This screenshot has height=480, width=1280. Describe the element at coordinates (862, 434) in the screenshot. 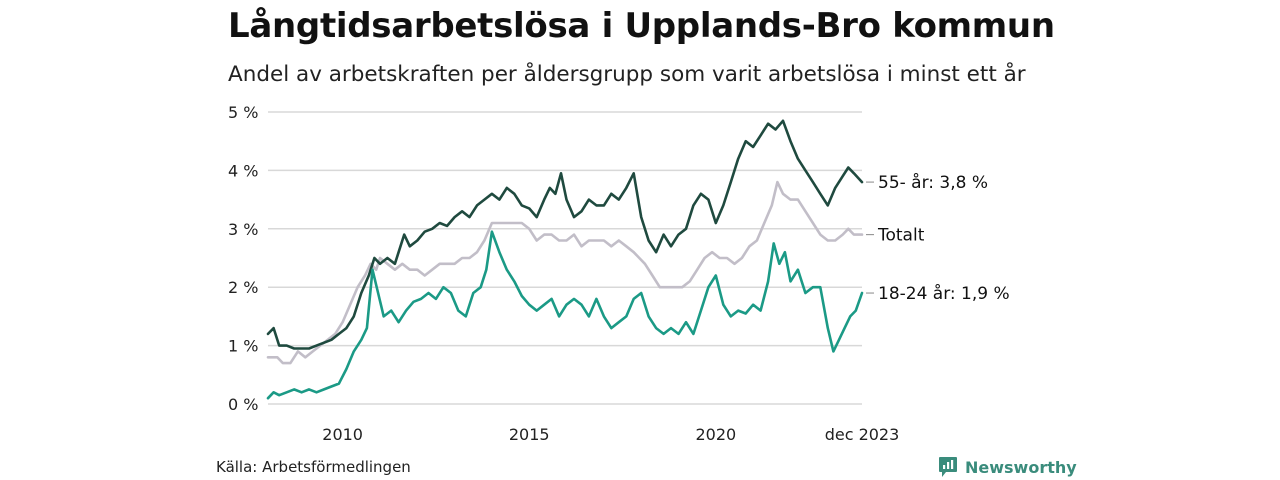

I see `x-tick-label: dec 2023` at that location.